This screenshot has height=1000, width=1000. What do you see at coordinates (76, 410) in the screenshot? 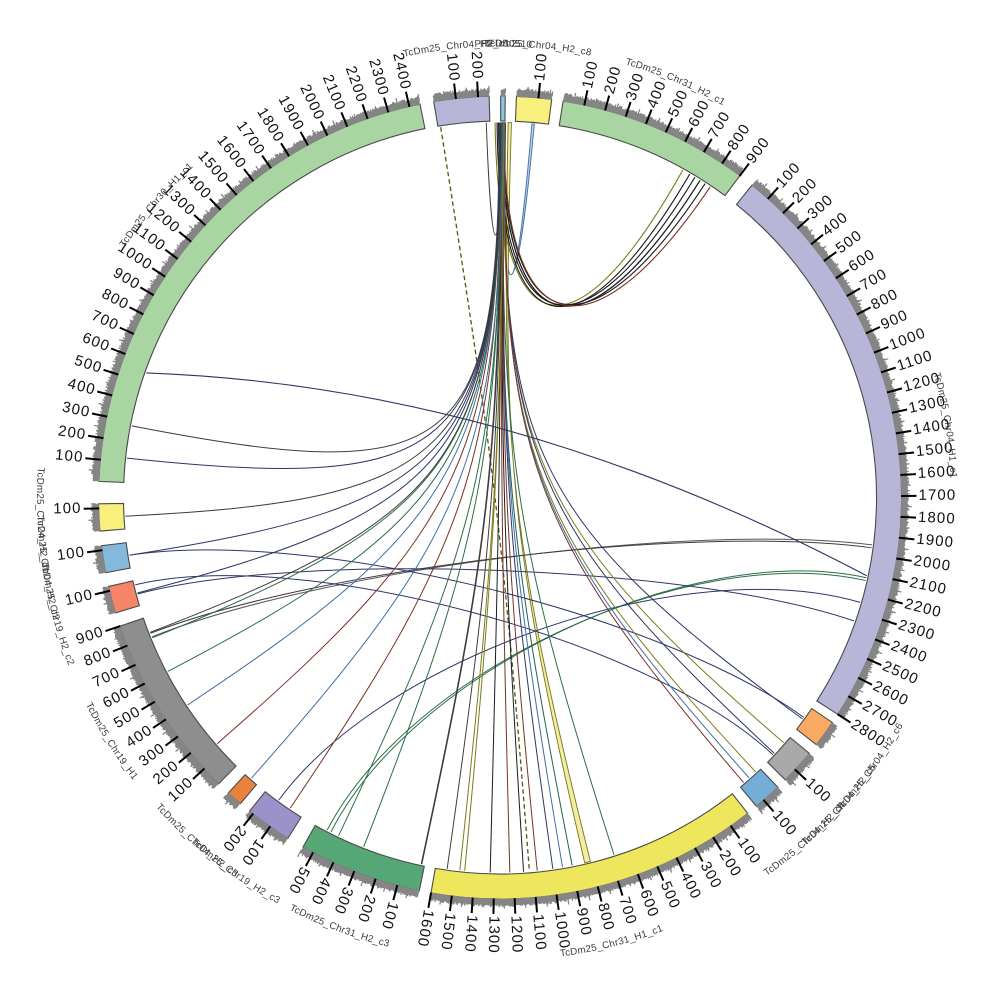
I see `svg-text: 300` at bounding box center [76, 410].